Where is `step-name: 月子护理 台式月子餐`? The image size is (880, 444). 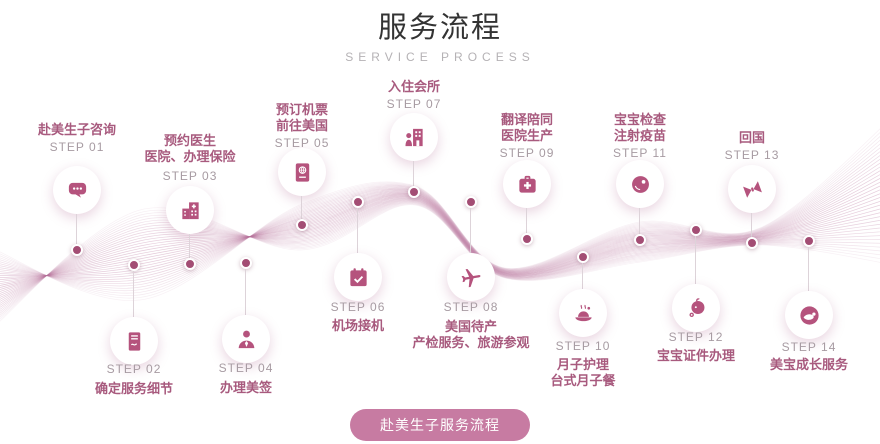 step-name: 月子护理 台式月子餐 is located at coordinates (583, 372).